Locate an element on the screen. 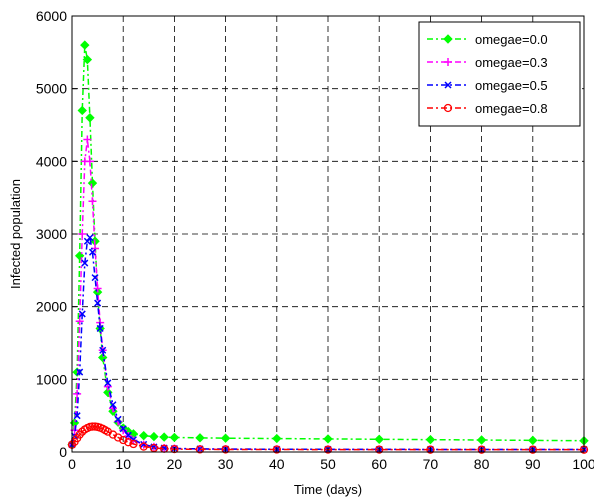 The image size is (594, 498). y-tick-label: 1000 is located at coordinates (51, 379).